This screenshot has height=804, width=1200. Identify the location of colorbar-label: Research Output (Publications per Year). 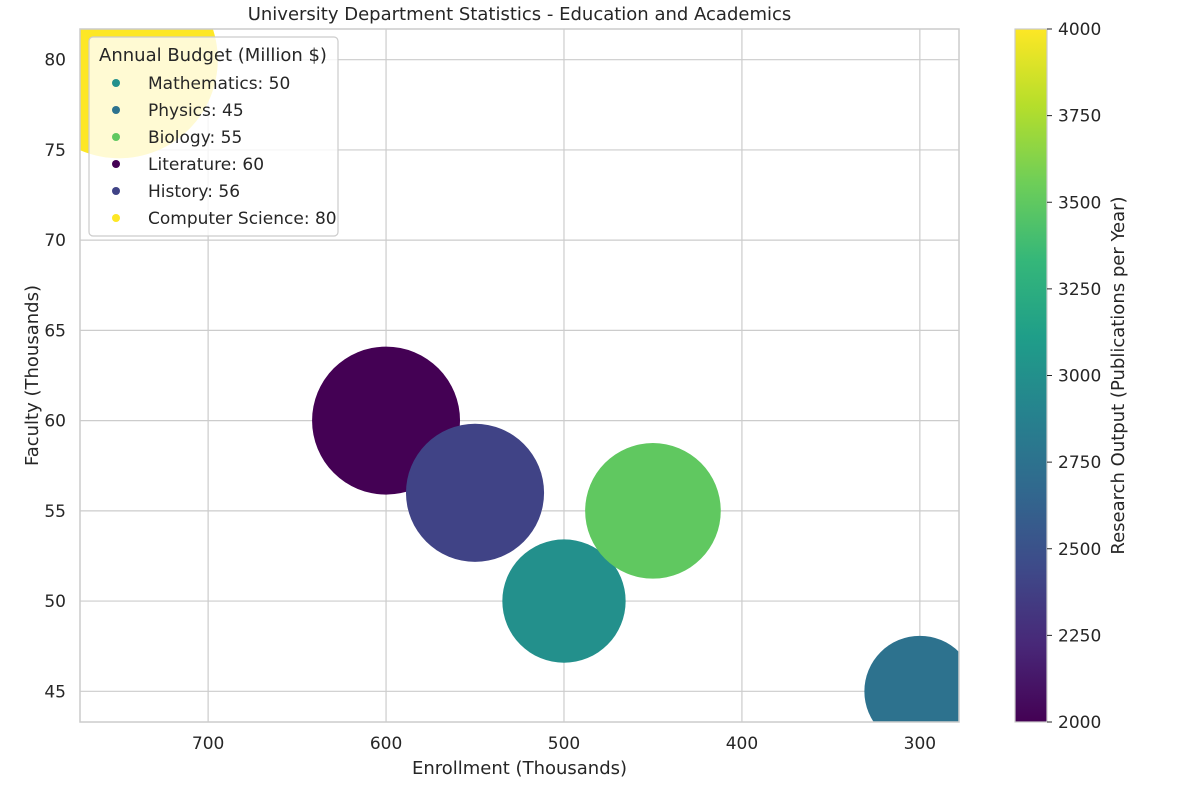
(1118, 375).